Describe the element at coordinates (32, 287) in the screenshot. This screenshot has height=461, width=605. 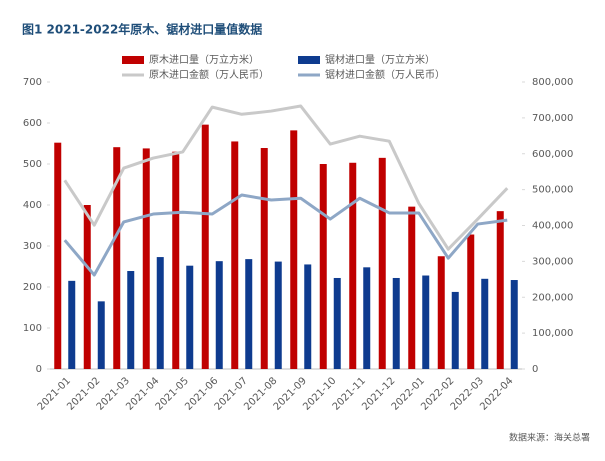
I see `y-tick-label: 200` at that location.